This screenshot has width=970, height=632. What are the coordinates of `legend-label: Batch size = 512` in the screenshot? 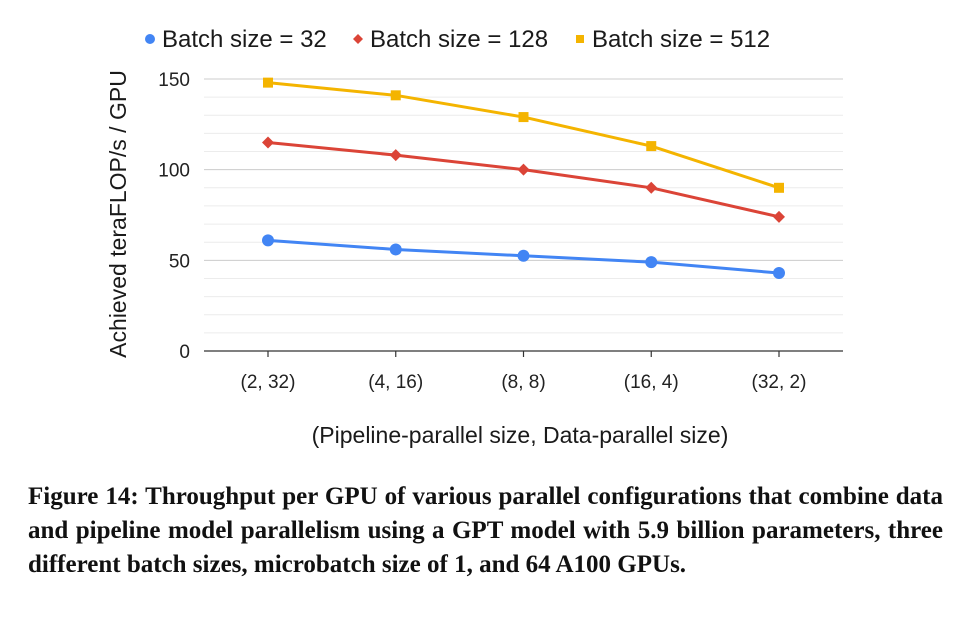 It's located at (681, 39).